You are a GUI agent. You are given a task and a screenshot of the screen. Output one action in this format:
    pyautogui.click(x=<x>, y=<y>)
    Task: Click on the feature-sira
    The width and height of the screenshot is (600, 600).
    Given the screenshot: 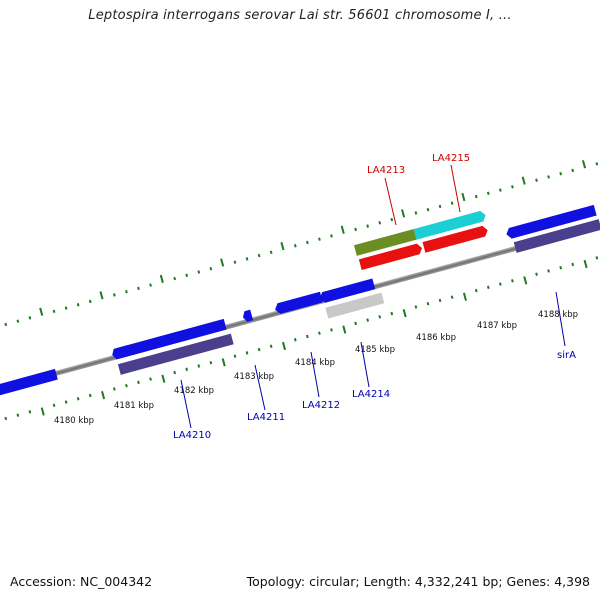 What is the action you would take?
    pyautogui.click(x=556, y=236)
    